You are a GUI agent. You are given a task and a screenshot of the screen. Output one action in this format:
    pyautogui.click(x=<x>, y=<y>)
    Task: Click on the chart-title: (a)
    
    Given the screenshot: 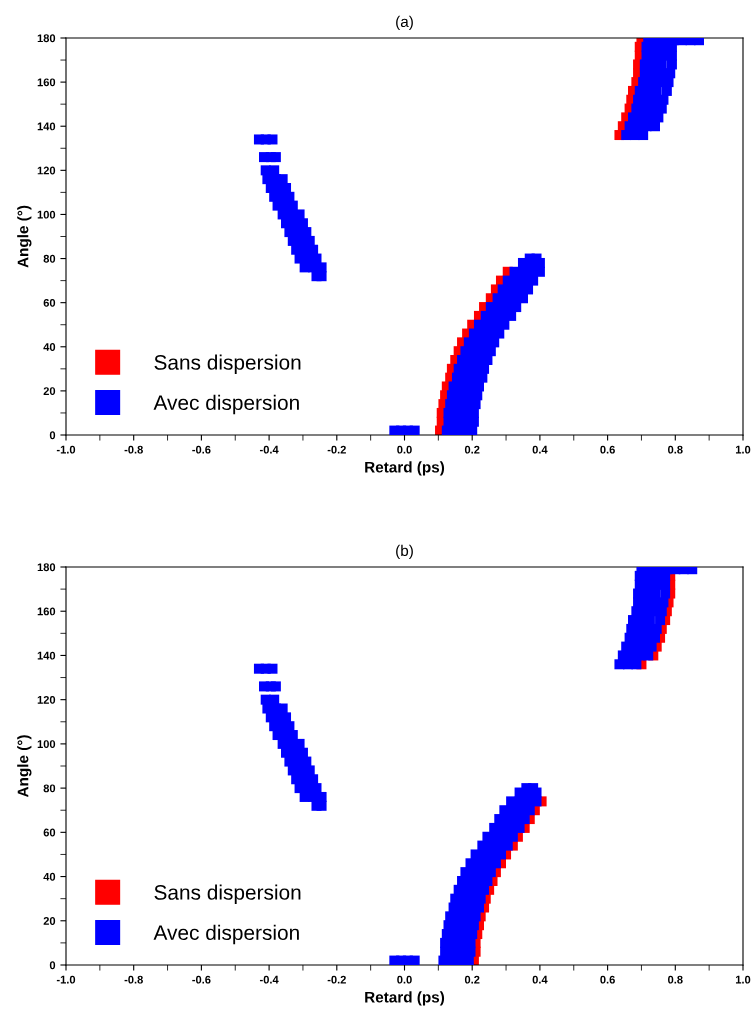 What is the action you would take?
    pyautogui.click(x=404, y=23)
    